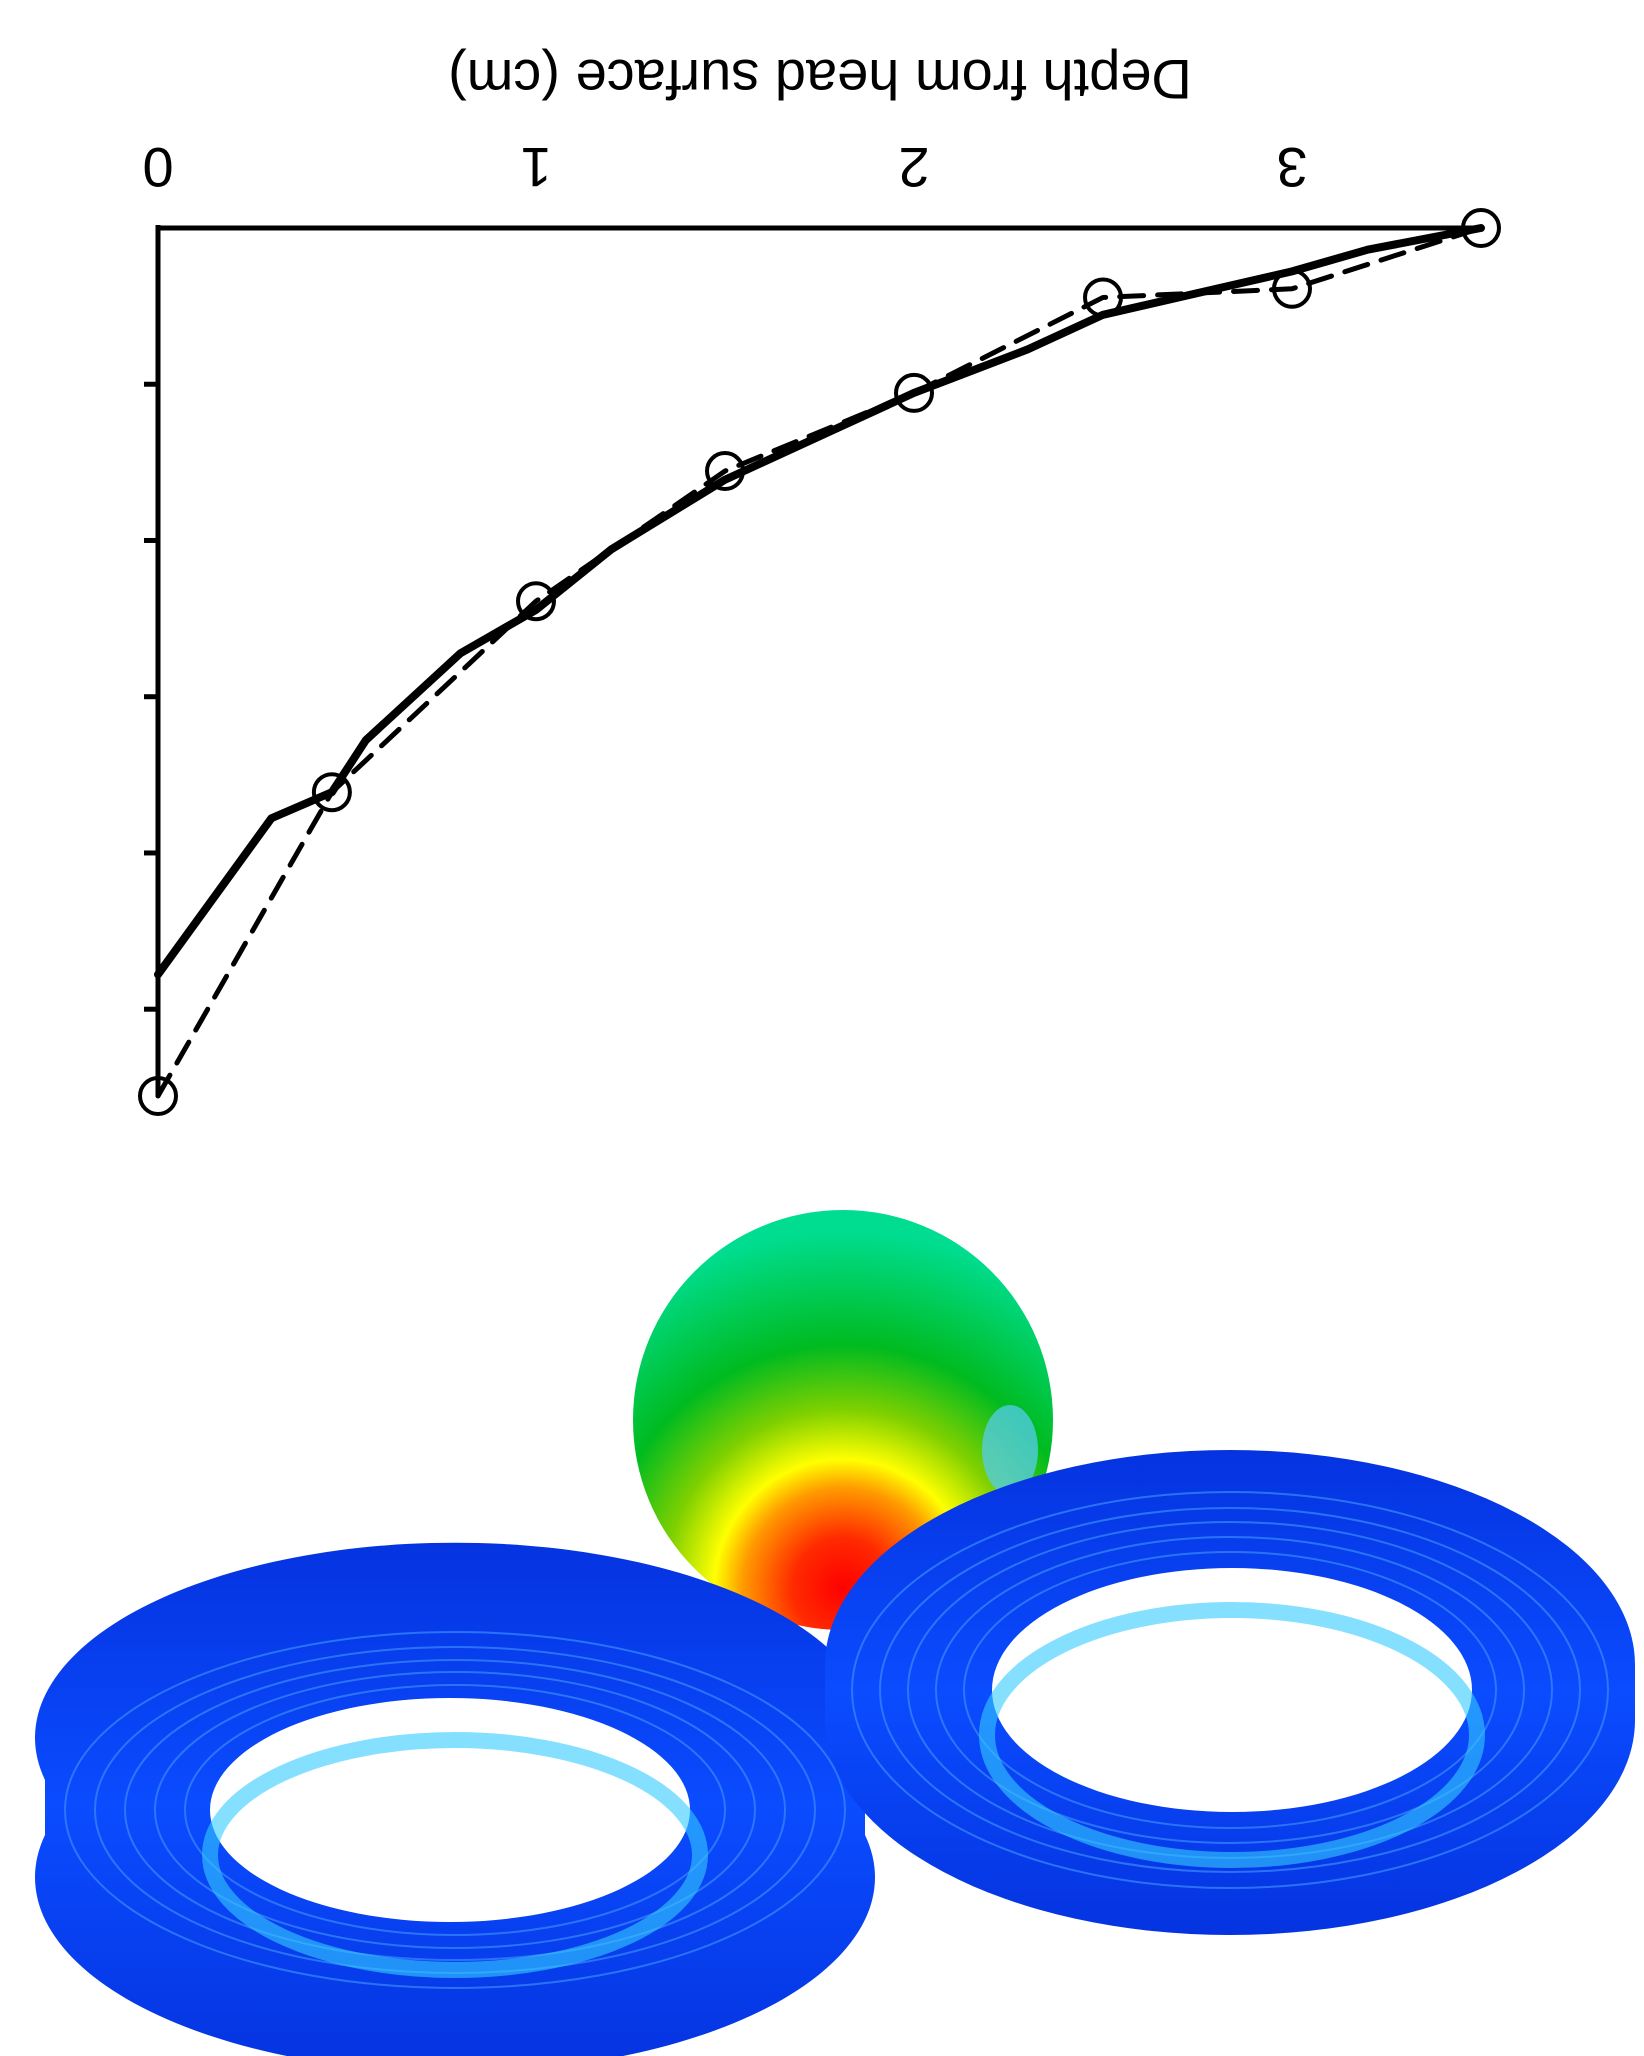 The width and height of the screenshot is (1644, 2056). Describe the element at coordinates (820, 79) in the screenshot. I see `x-axis-label: Depth from head surface (cm)` at that location.